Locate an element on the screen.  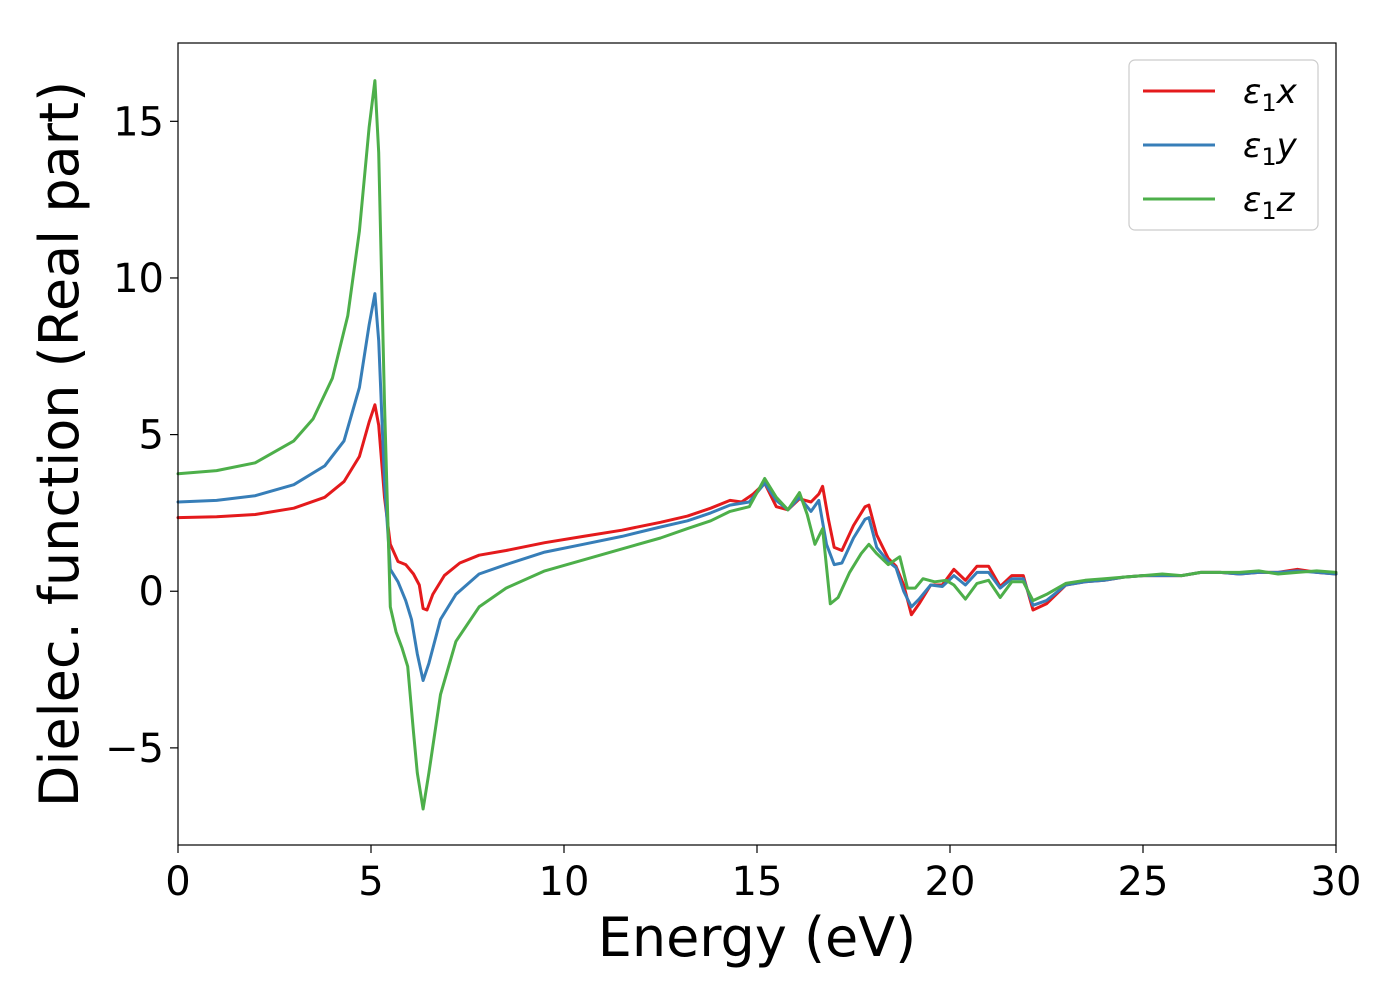
y-tick-label: −5 is located at coordinates (134, 749).